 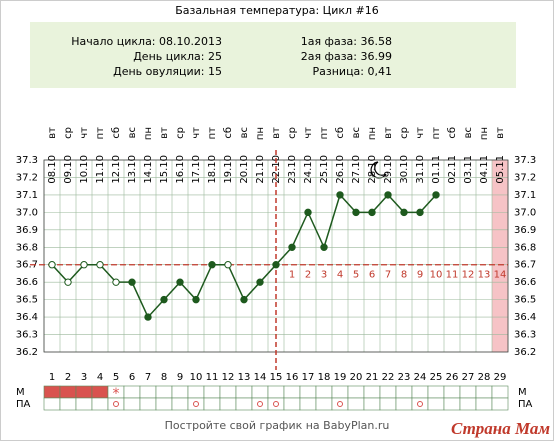 I want to click on y-tick-label: 36.7, so click(x=27, y=265).